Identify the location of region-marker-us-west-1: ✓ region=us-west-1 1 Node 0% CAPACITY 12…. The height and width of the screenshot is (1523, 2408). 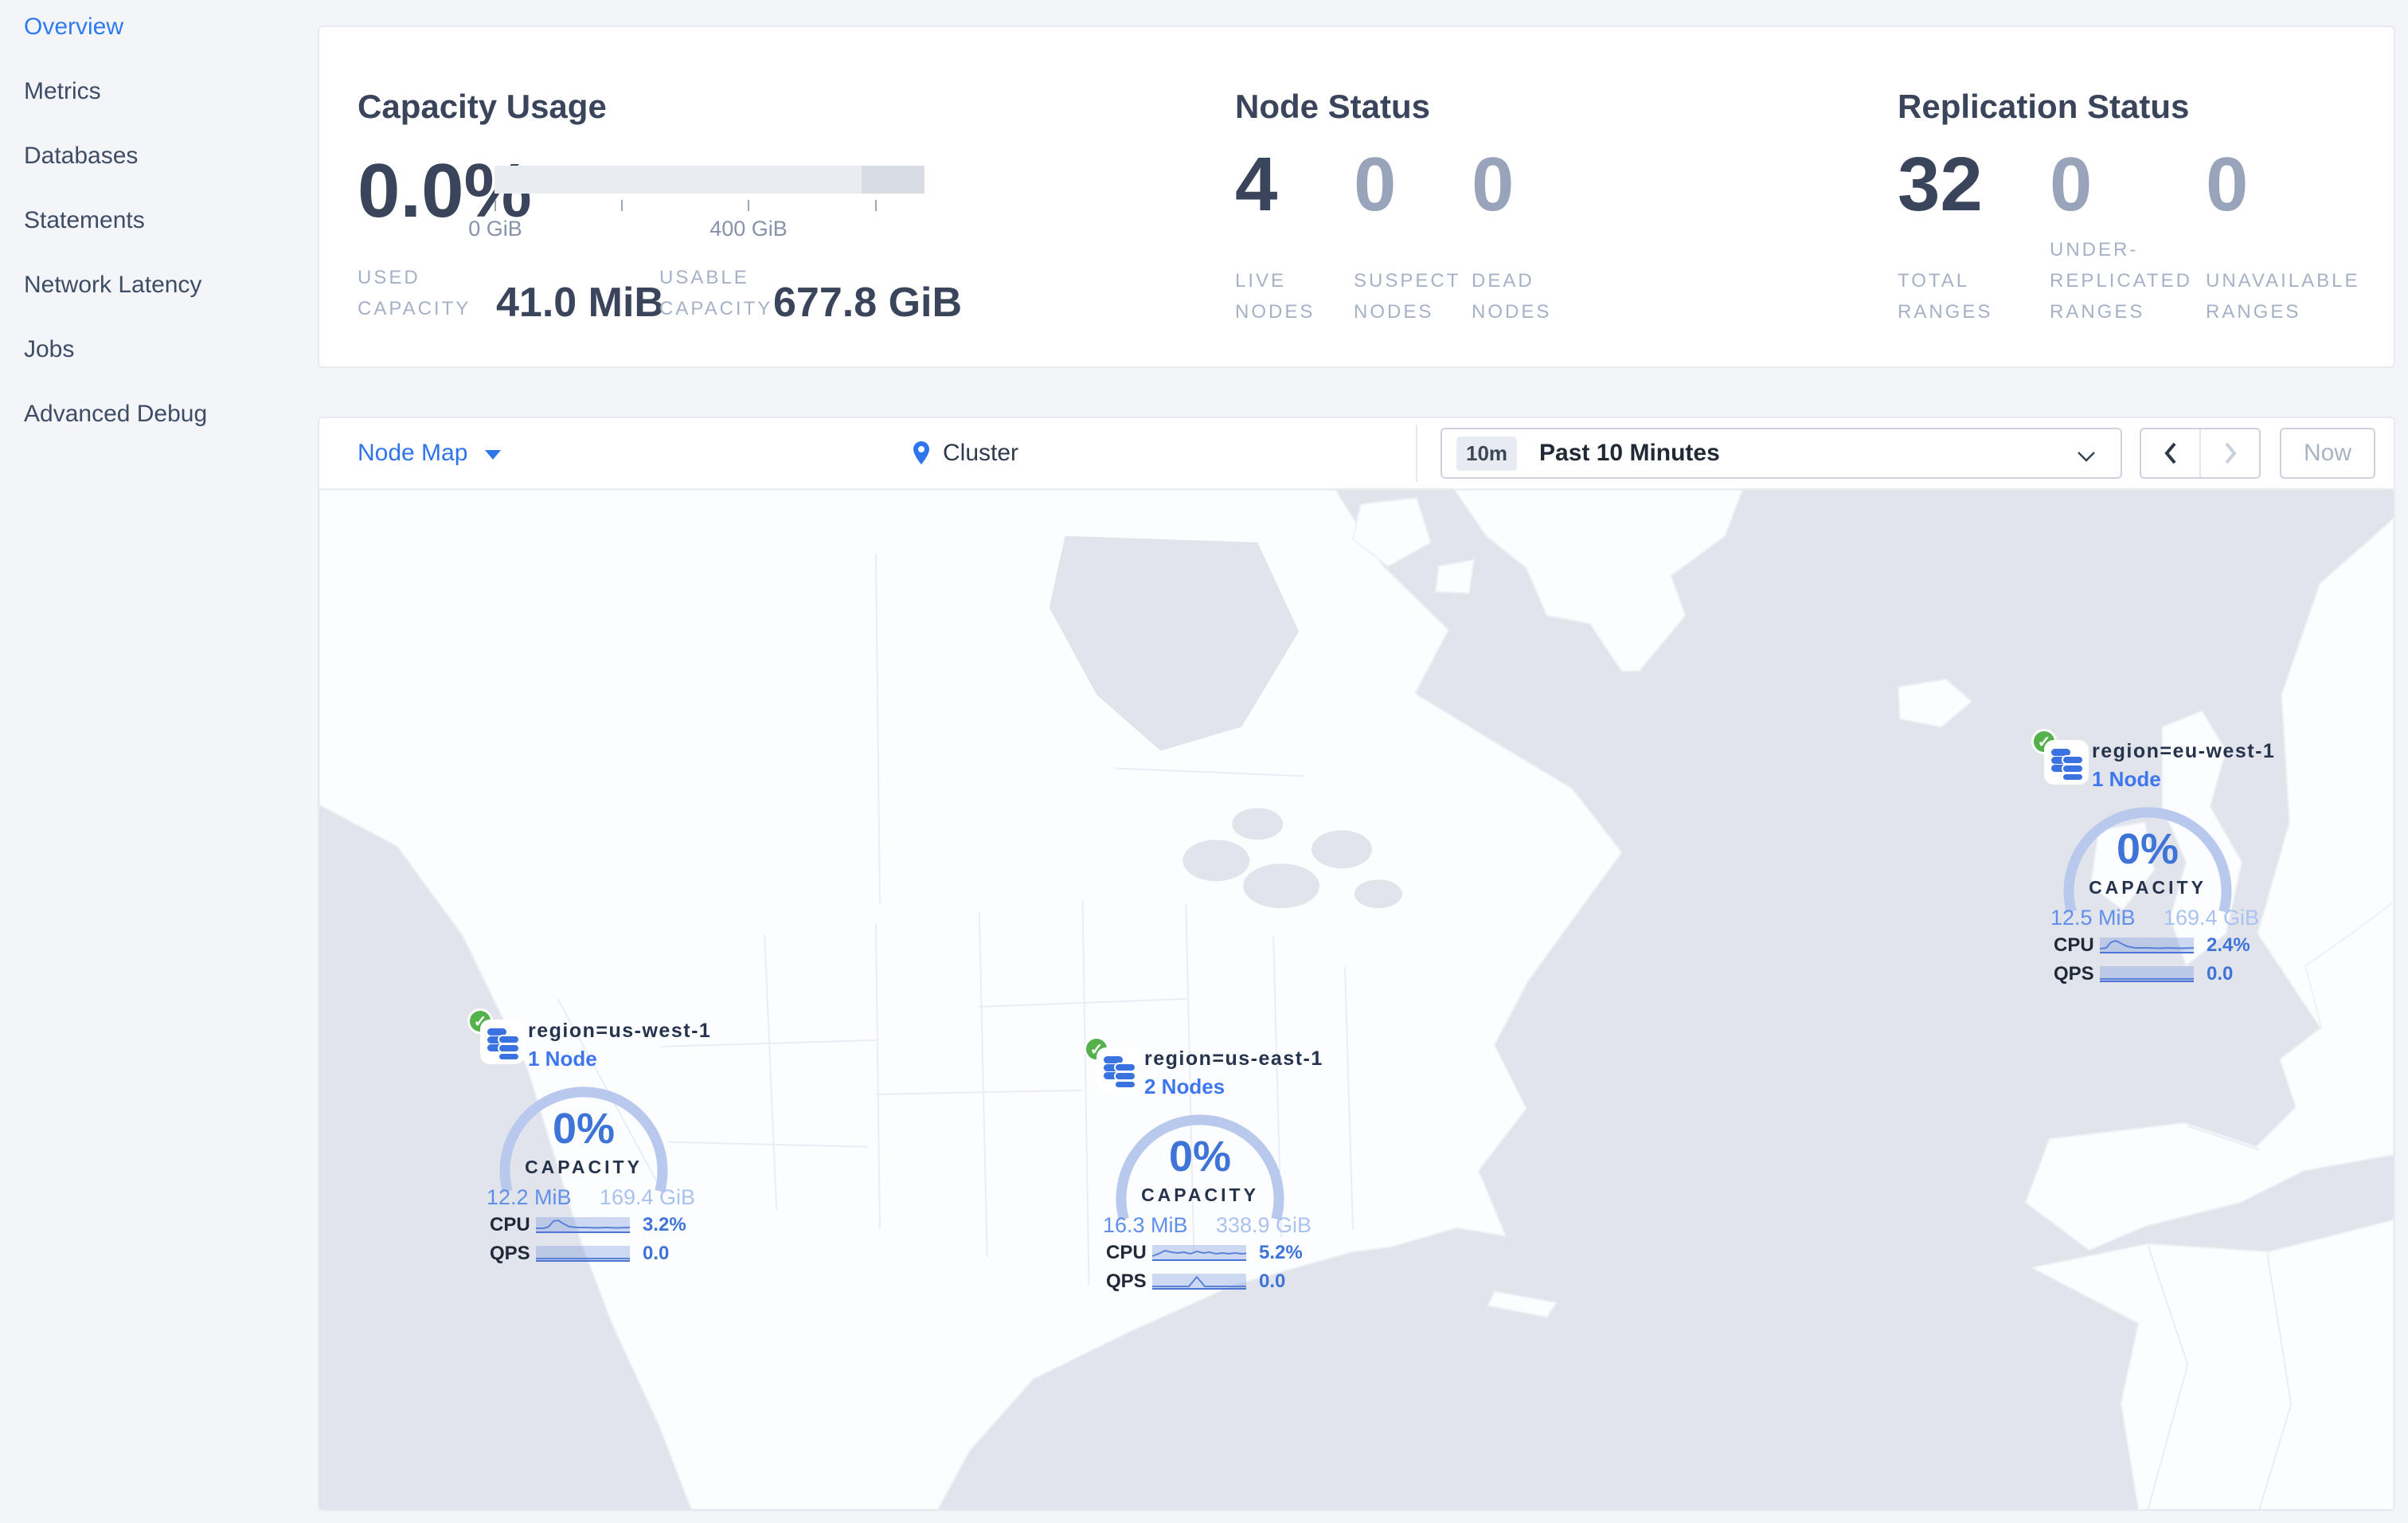
(590, 1142).